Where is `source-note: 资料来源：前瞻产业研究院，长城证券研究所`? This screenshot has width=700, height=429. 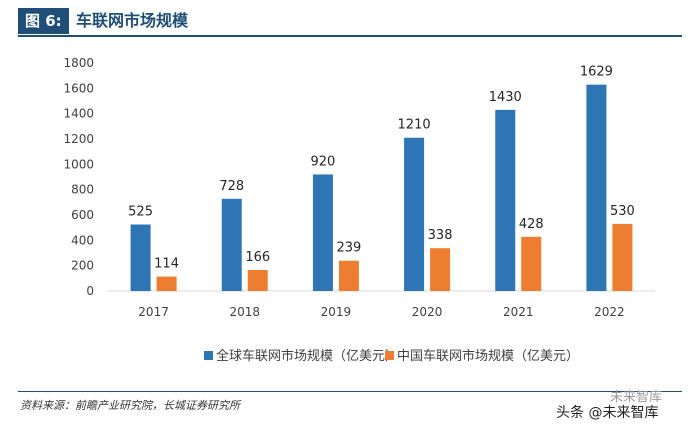
source-note: 资料来源：前瞻产业研究院，长城证券研究所 is located at coordinates (130, 405).